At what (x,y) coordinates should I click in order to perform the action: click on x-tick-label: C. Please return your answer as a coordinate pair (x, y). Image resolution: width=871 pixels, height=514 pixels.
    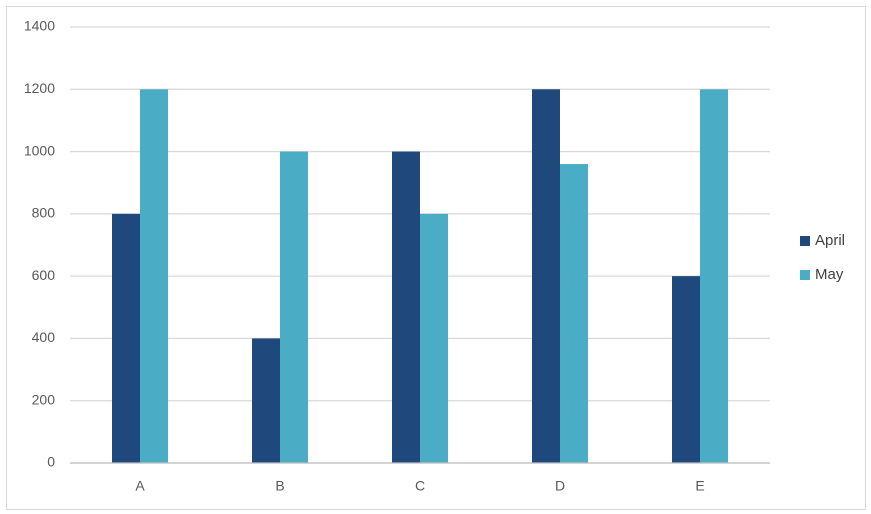
    Looking at the image, I should click on (420, 486).